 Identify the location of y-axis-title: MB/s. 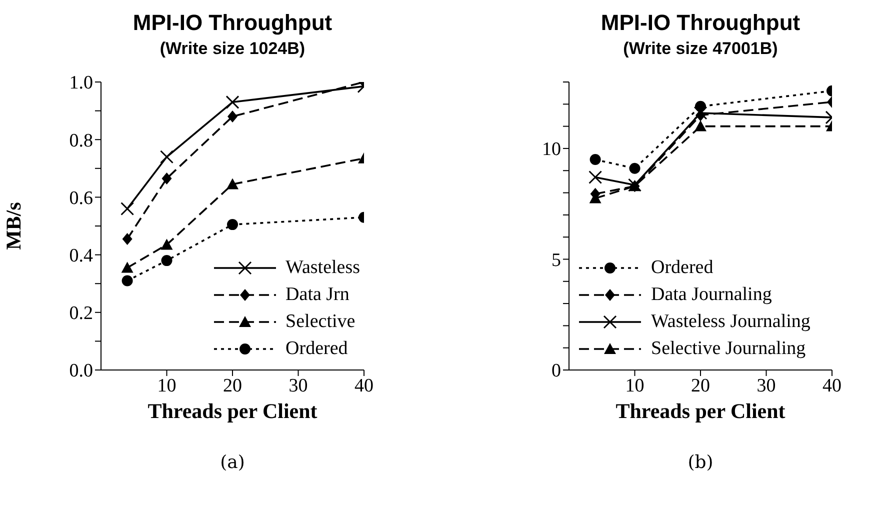
(13, 226).